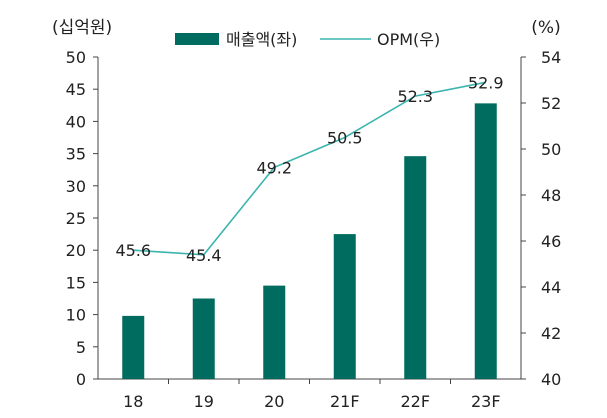 This screenshot has width=607, height=418. I want to click on right-tick-label: 40, so click(551, 379).